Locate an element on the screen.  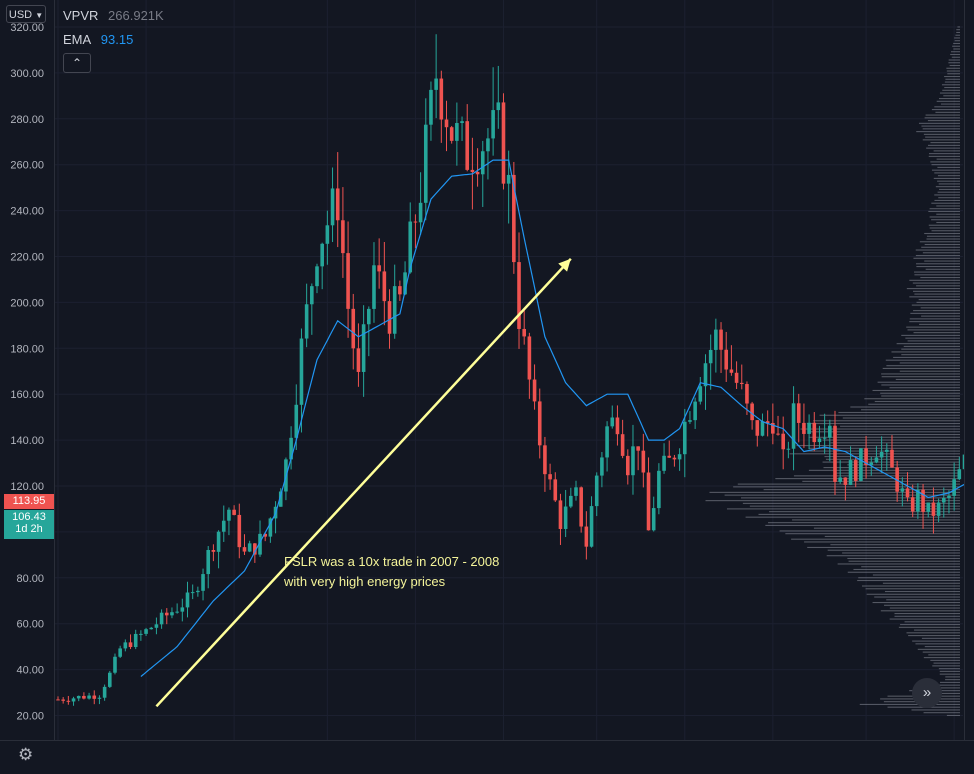
chevron-up-icon: ⌃ is located at coordinates (77, 63).